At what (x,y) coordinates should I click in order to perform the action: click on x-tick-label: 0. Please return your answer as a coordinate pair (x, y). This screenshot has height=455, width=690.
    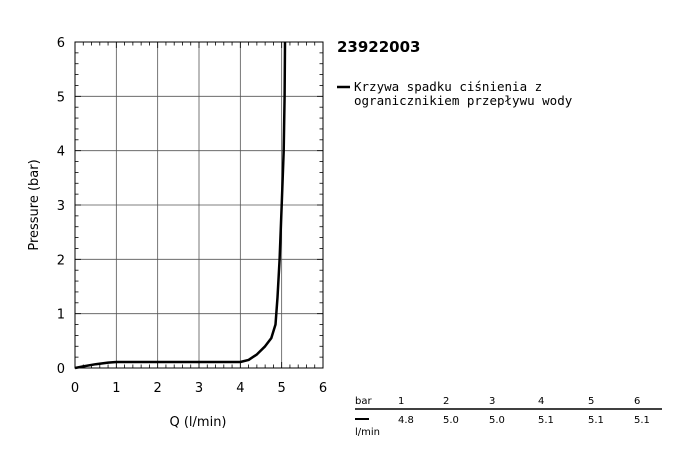
    Looking at the image, I should click on (75, 388).